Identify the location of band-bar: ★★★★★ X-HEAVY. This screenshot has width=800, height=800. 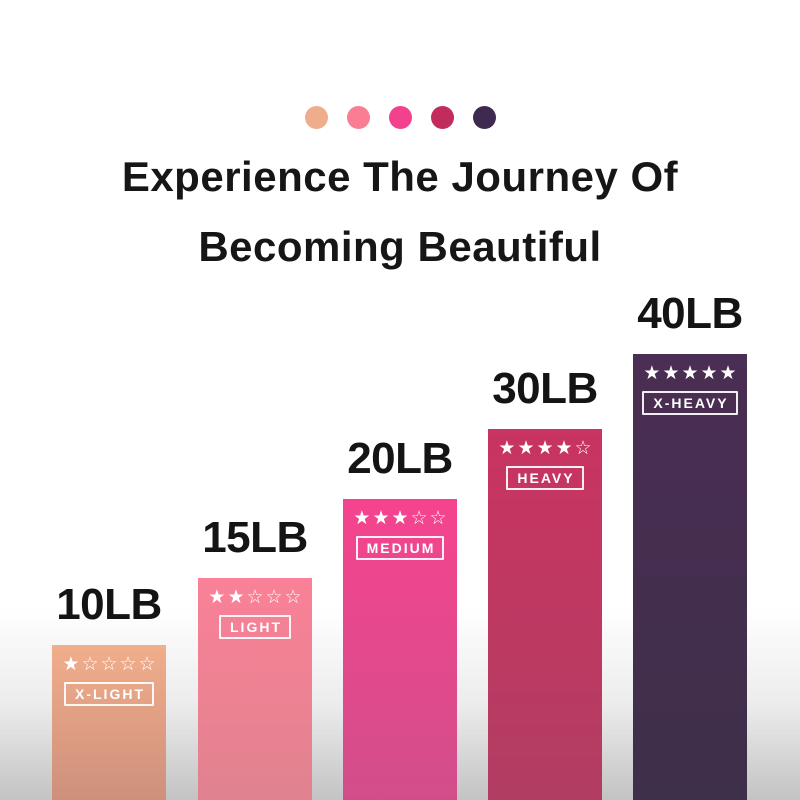
(690, 577).